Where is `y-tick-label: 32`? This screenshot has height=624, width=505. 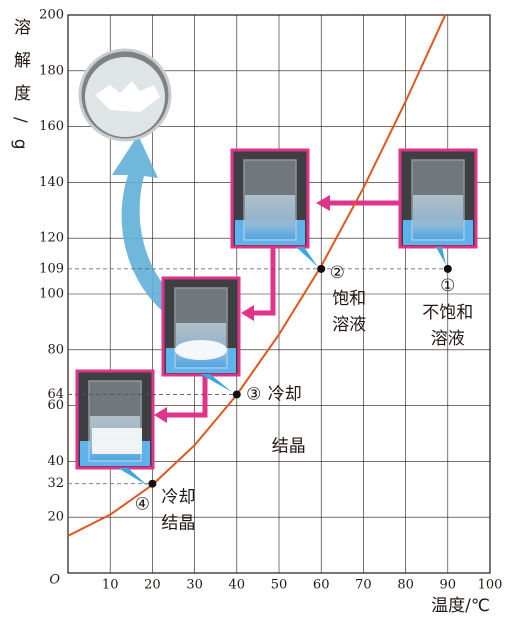
y-tick-label: 32 is located at coordinates (55, 483).